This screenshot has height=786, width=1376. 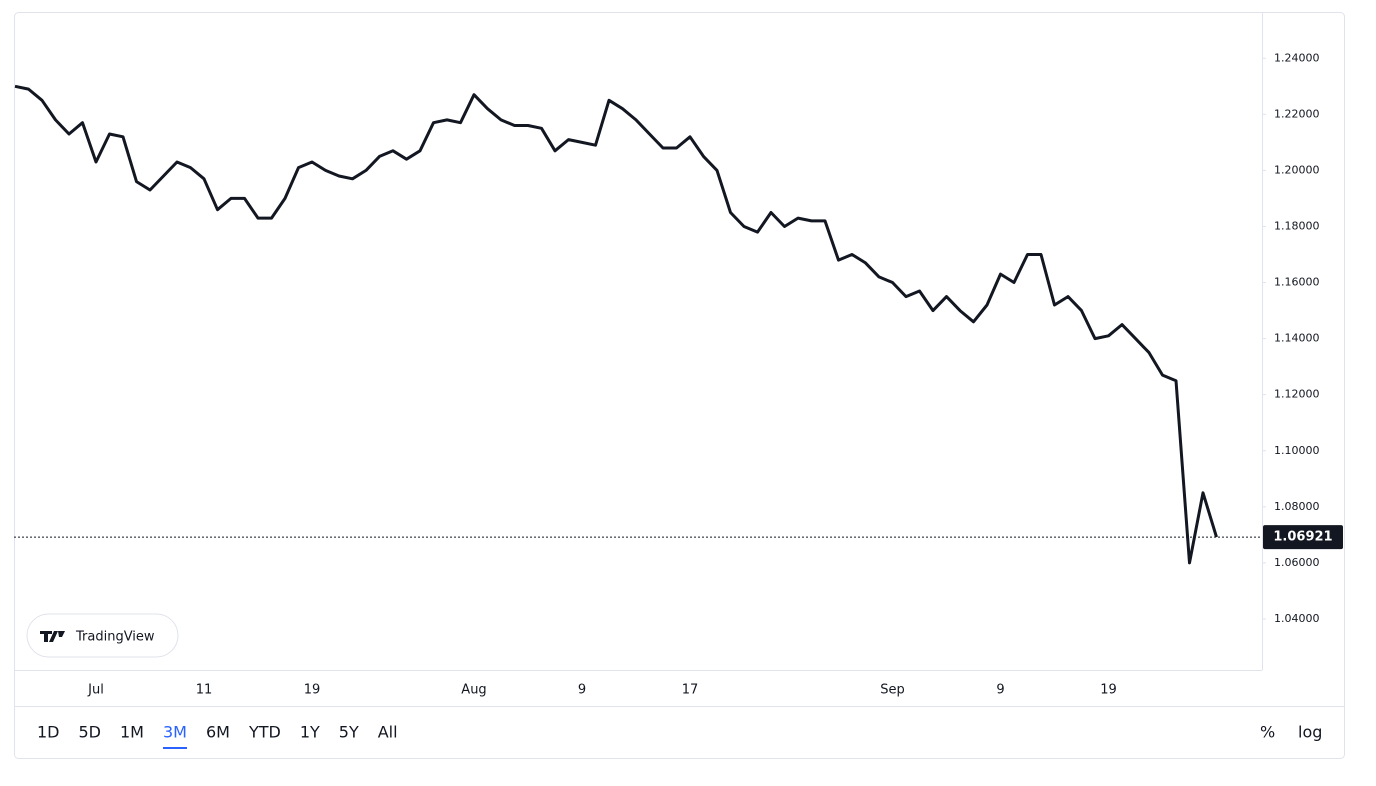 What do you see at coordinates (1297, 394) in the screenshot?
I see `y-tick-label: 1.12000` at bounding box center [1297, 394].